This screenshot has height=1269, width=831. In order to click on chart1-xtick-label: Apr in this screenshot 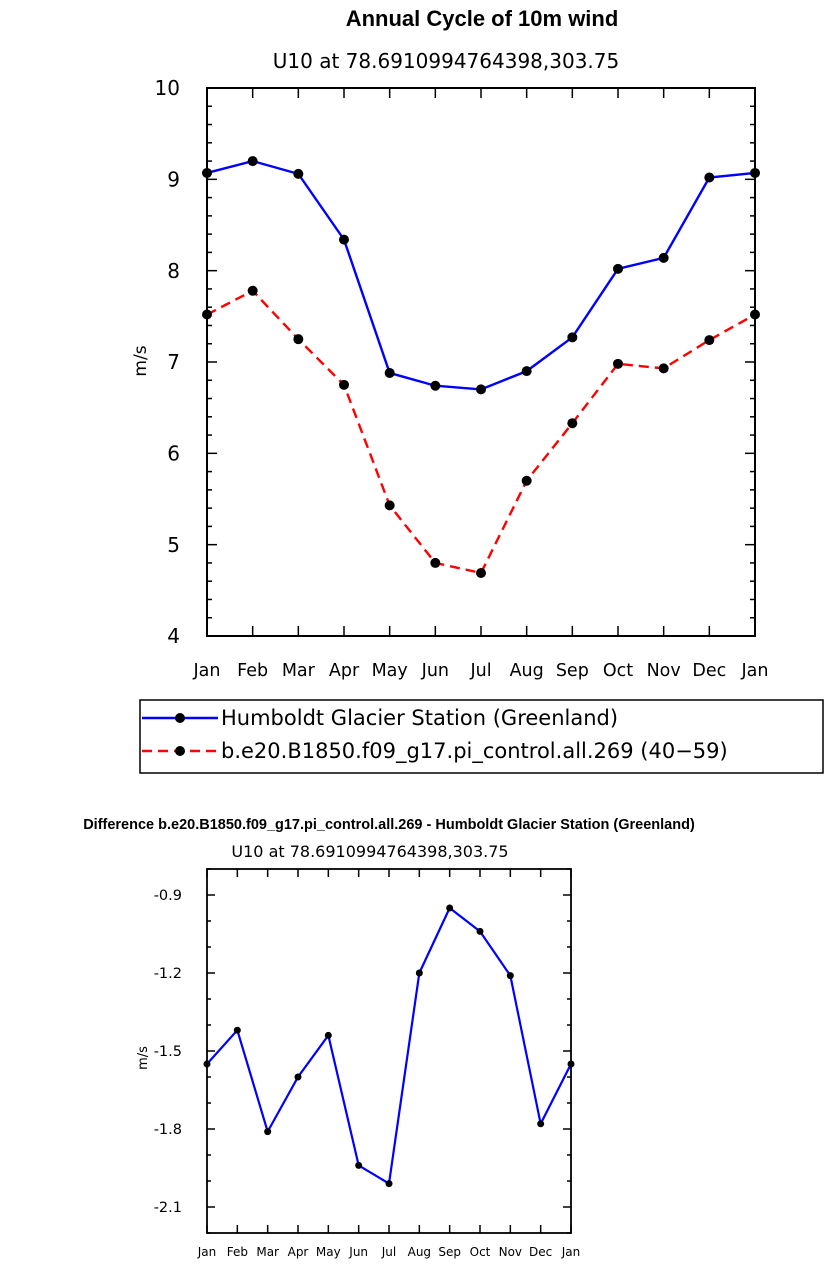, I will do `click(344, 671)`.